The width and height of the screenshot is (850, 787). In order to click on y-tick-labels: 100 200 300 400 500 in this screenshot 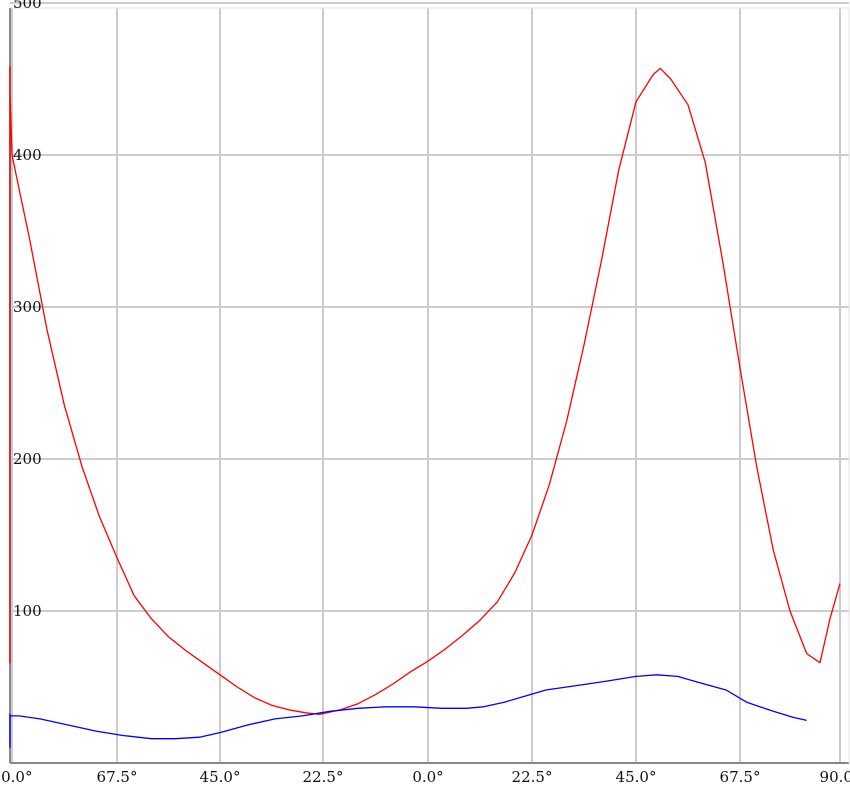, I will do `click(27, 310)`.